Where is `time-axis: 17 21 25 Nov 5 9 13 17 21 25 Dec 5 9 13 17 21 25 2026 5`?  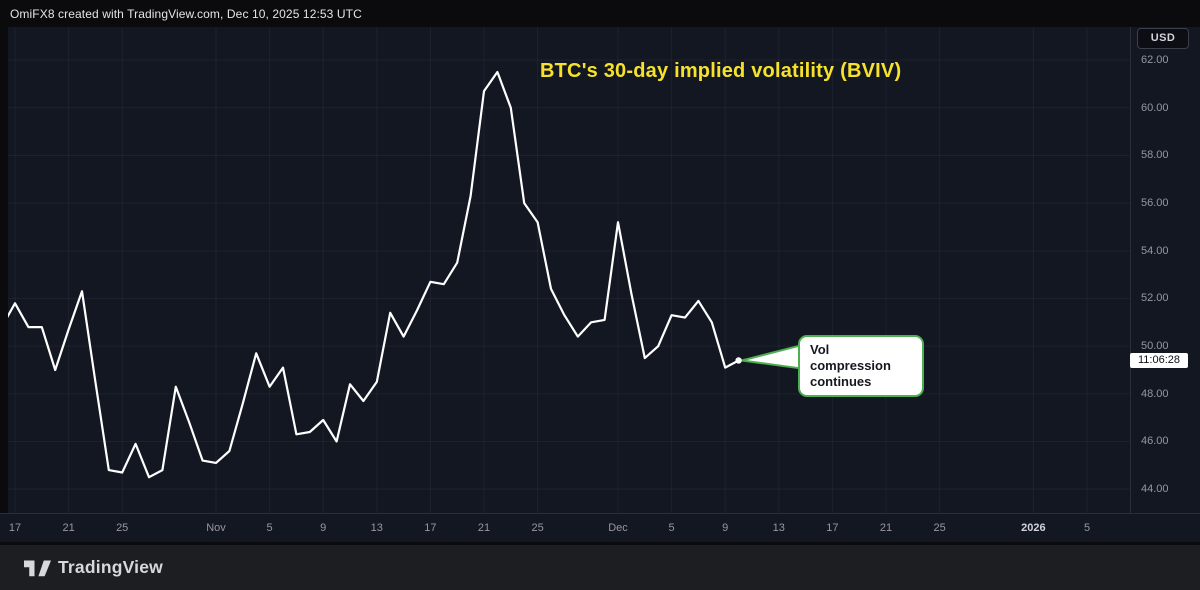 time-axis: 17 21 25 Nov 5 9 13 17 21 25 Dec 5 9 13 17 21 25 2026 5 is located at coordinates (600, 527).